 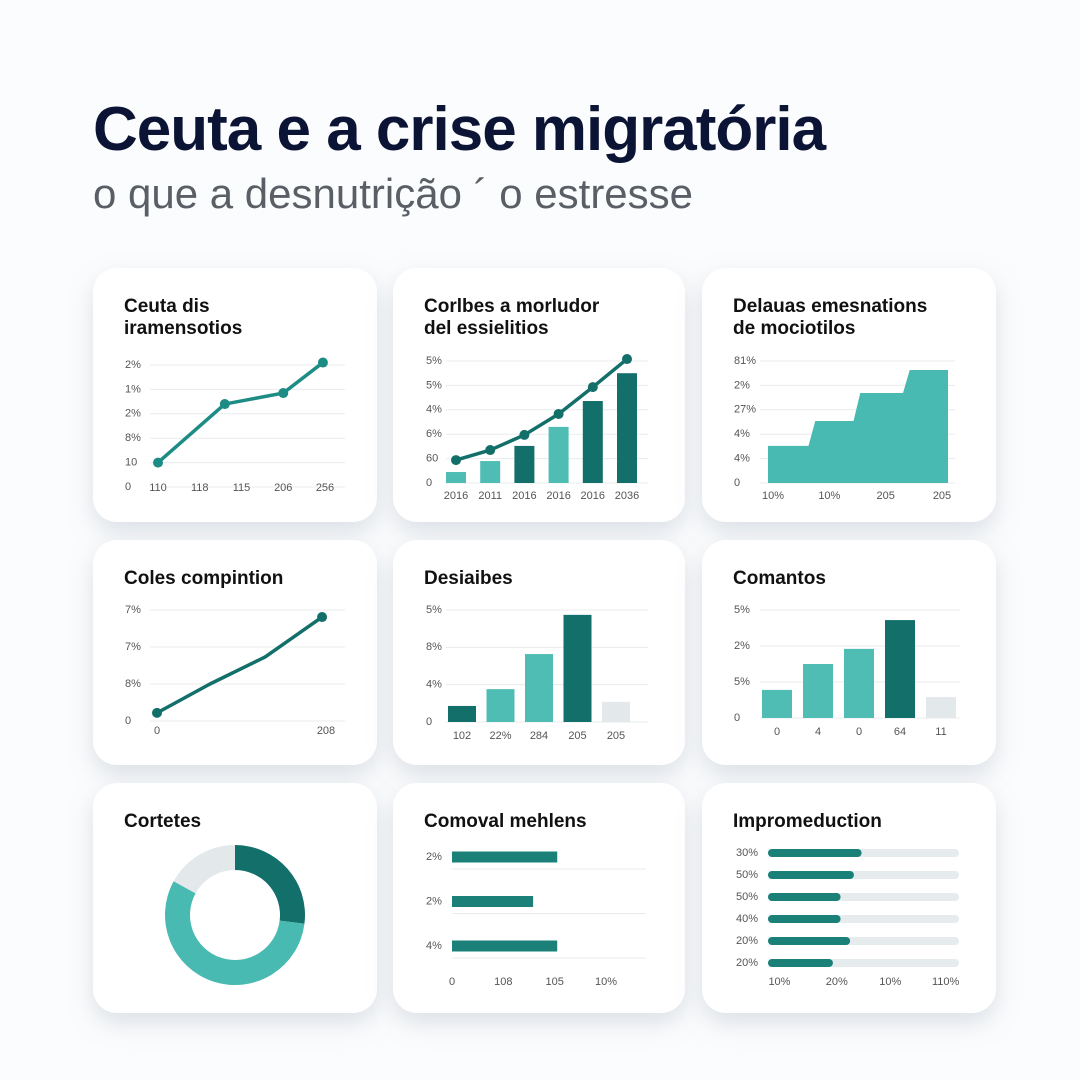 I want to click on x-tick-label: 110, so click(x=158, y=488).